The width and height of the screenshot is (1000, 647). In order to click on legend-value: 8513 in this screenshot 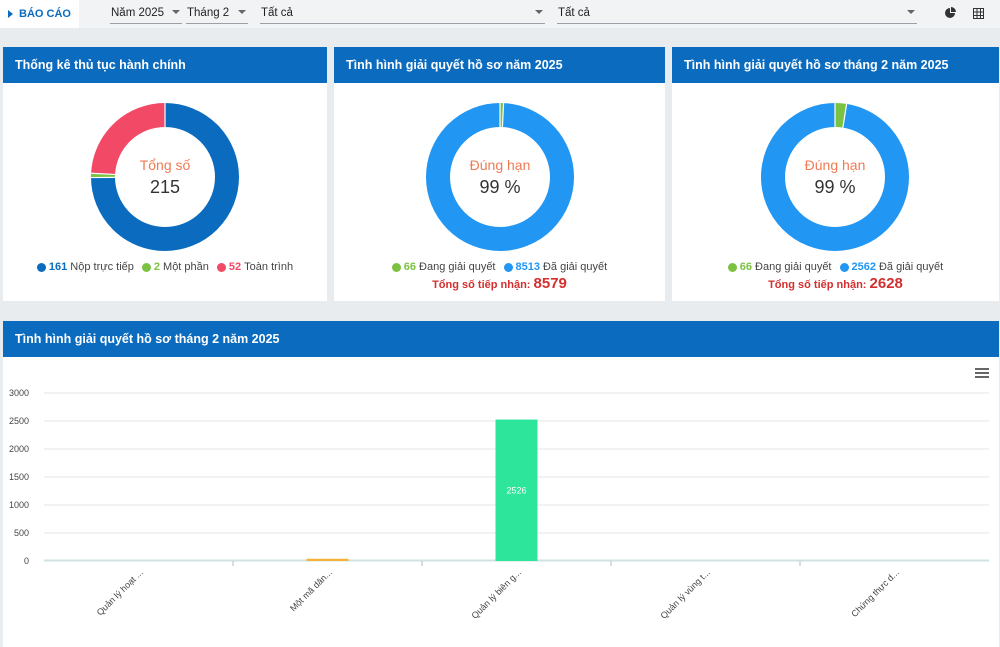, I will do `click(527, 267)`.